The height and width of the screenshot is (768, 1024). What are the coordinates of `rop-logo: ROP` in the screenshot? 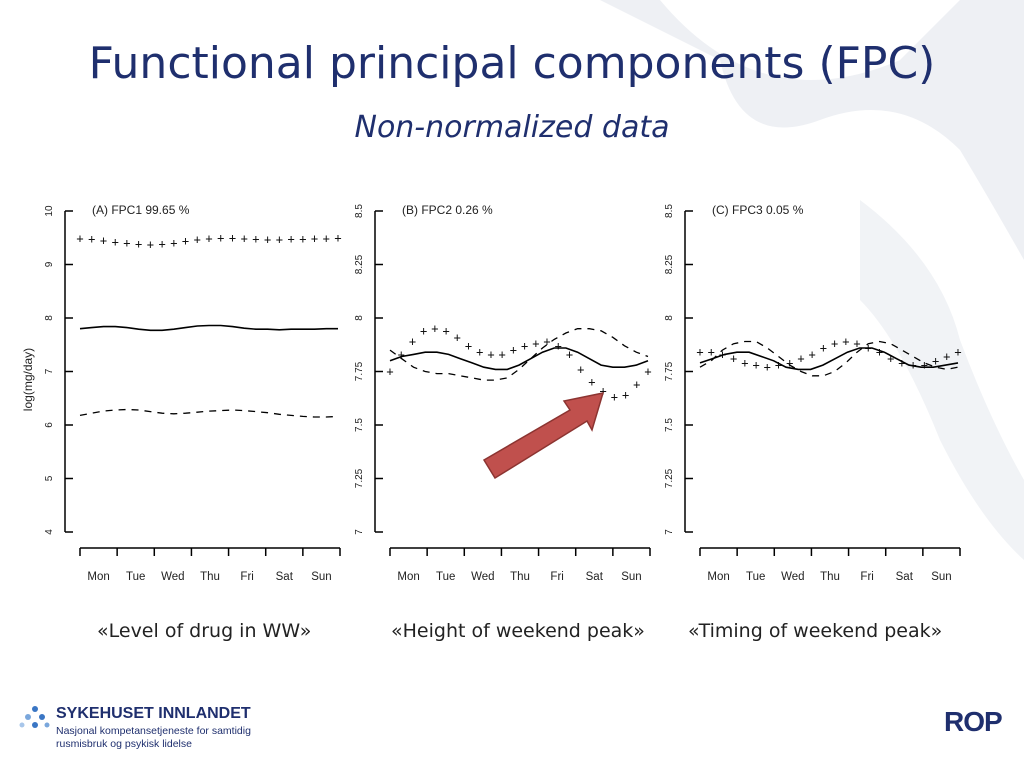 It's located at (973, 721).